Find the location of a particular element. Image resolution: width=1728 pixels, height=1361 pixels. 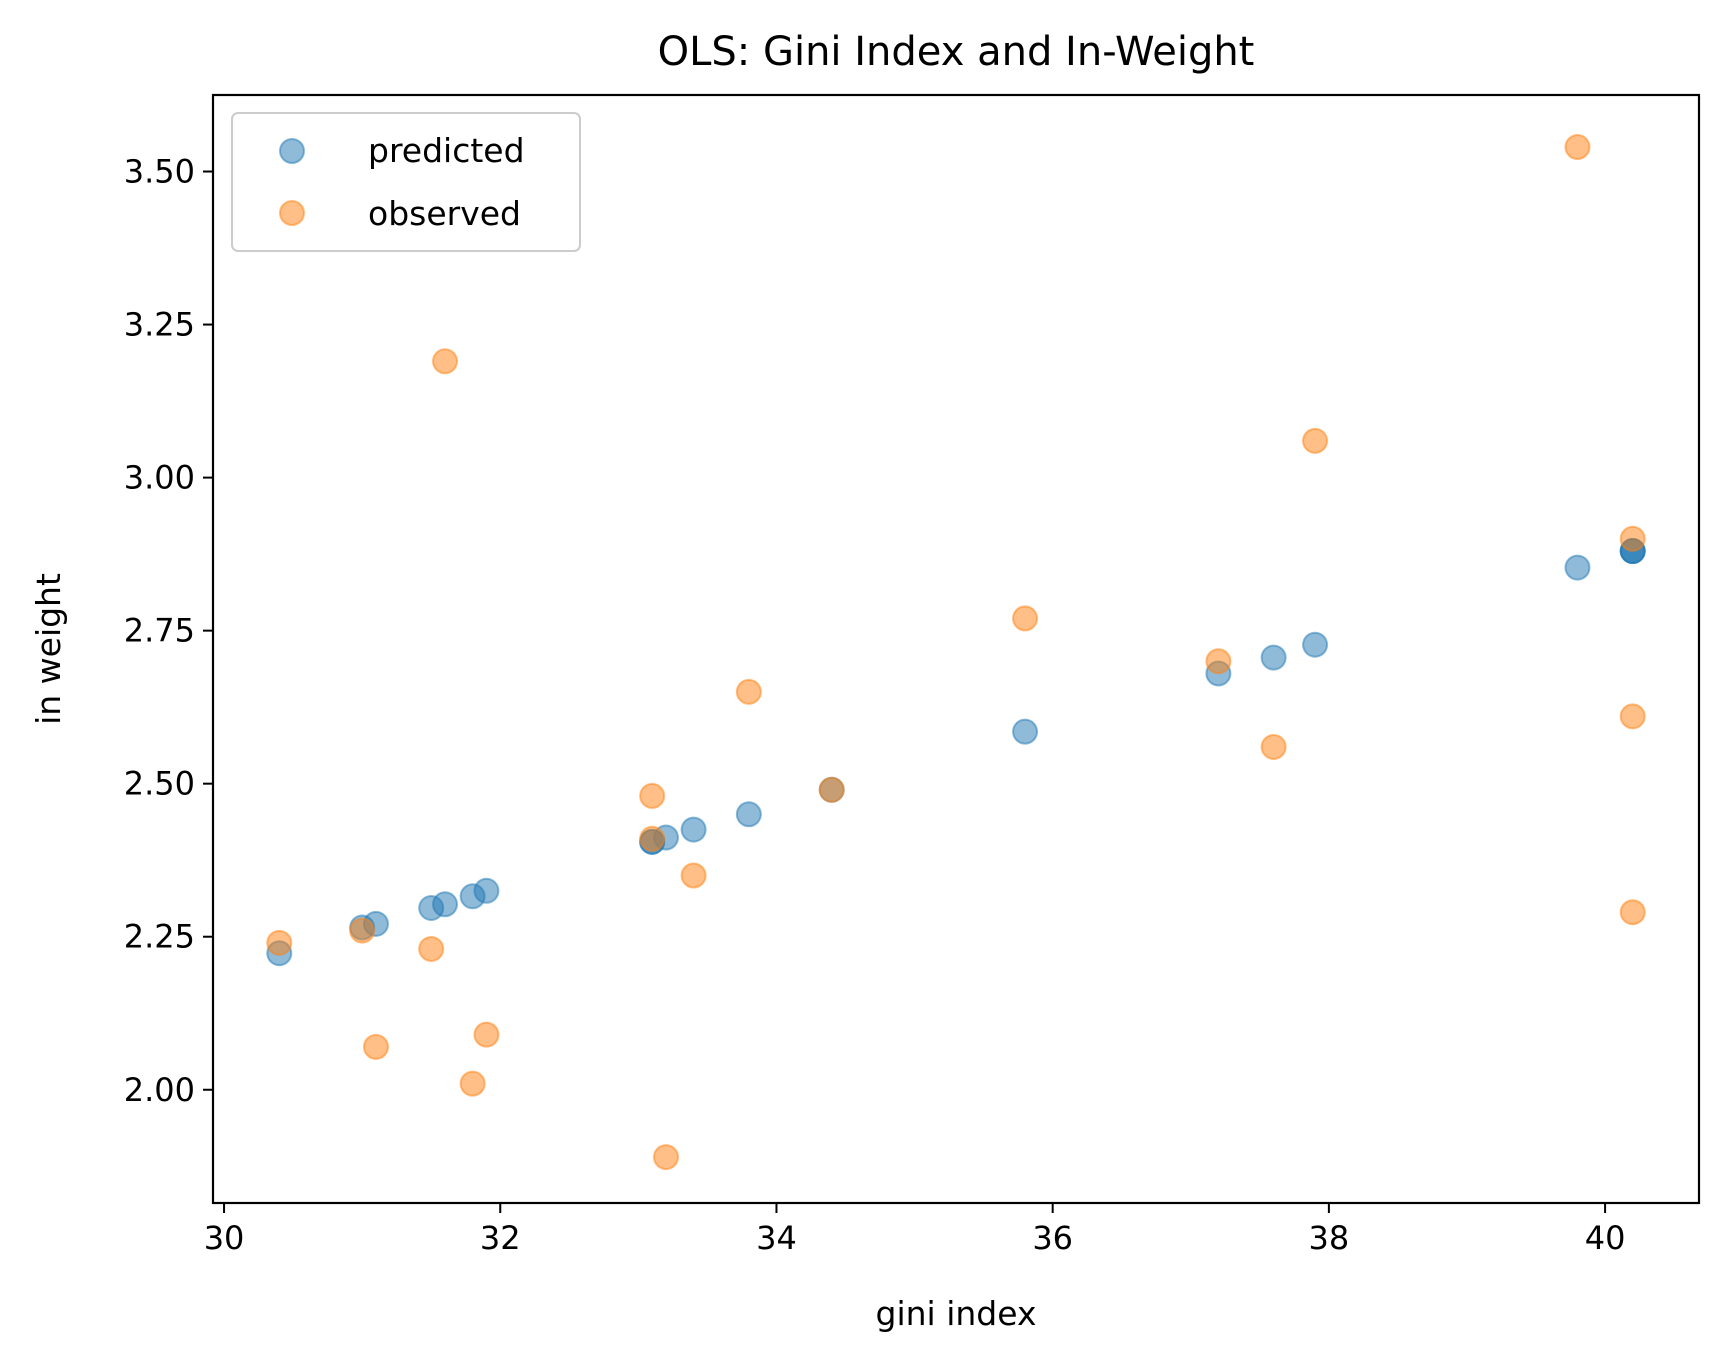

x-tick-label: 36 is located at coordinates (1052, 1238).